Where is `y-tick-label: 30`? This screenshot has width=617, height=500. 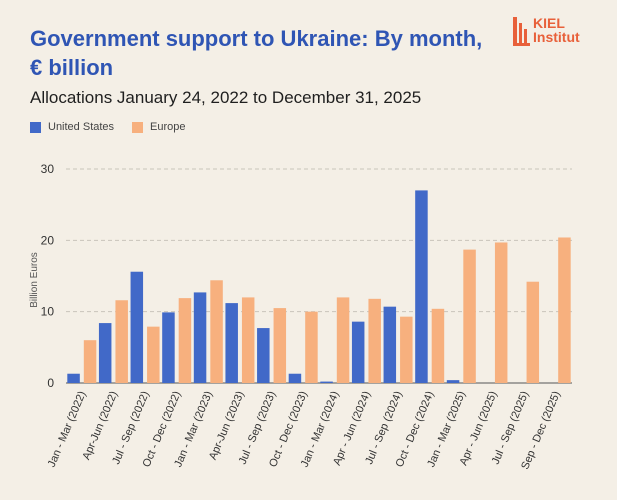 y-tick-label: 30 is located at coordinates (48, 169).